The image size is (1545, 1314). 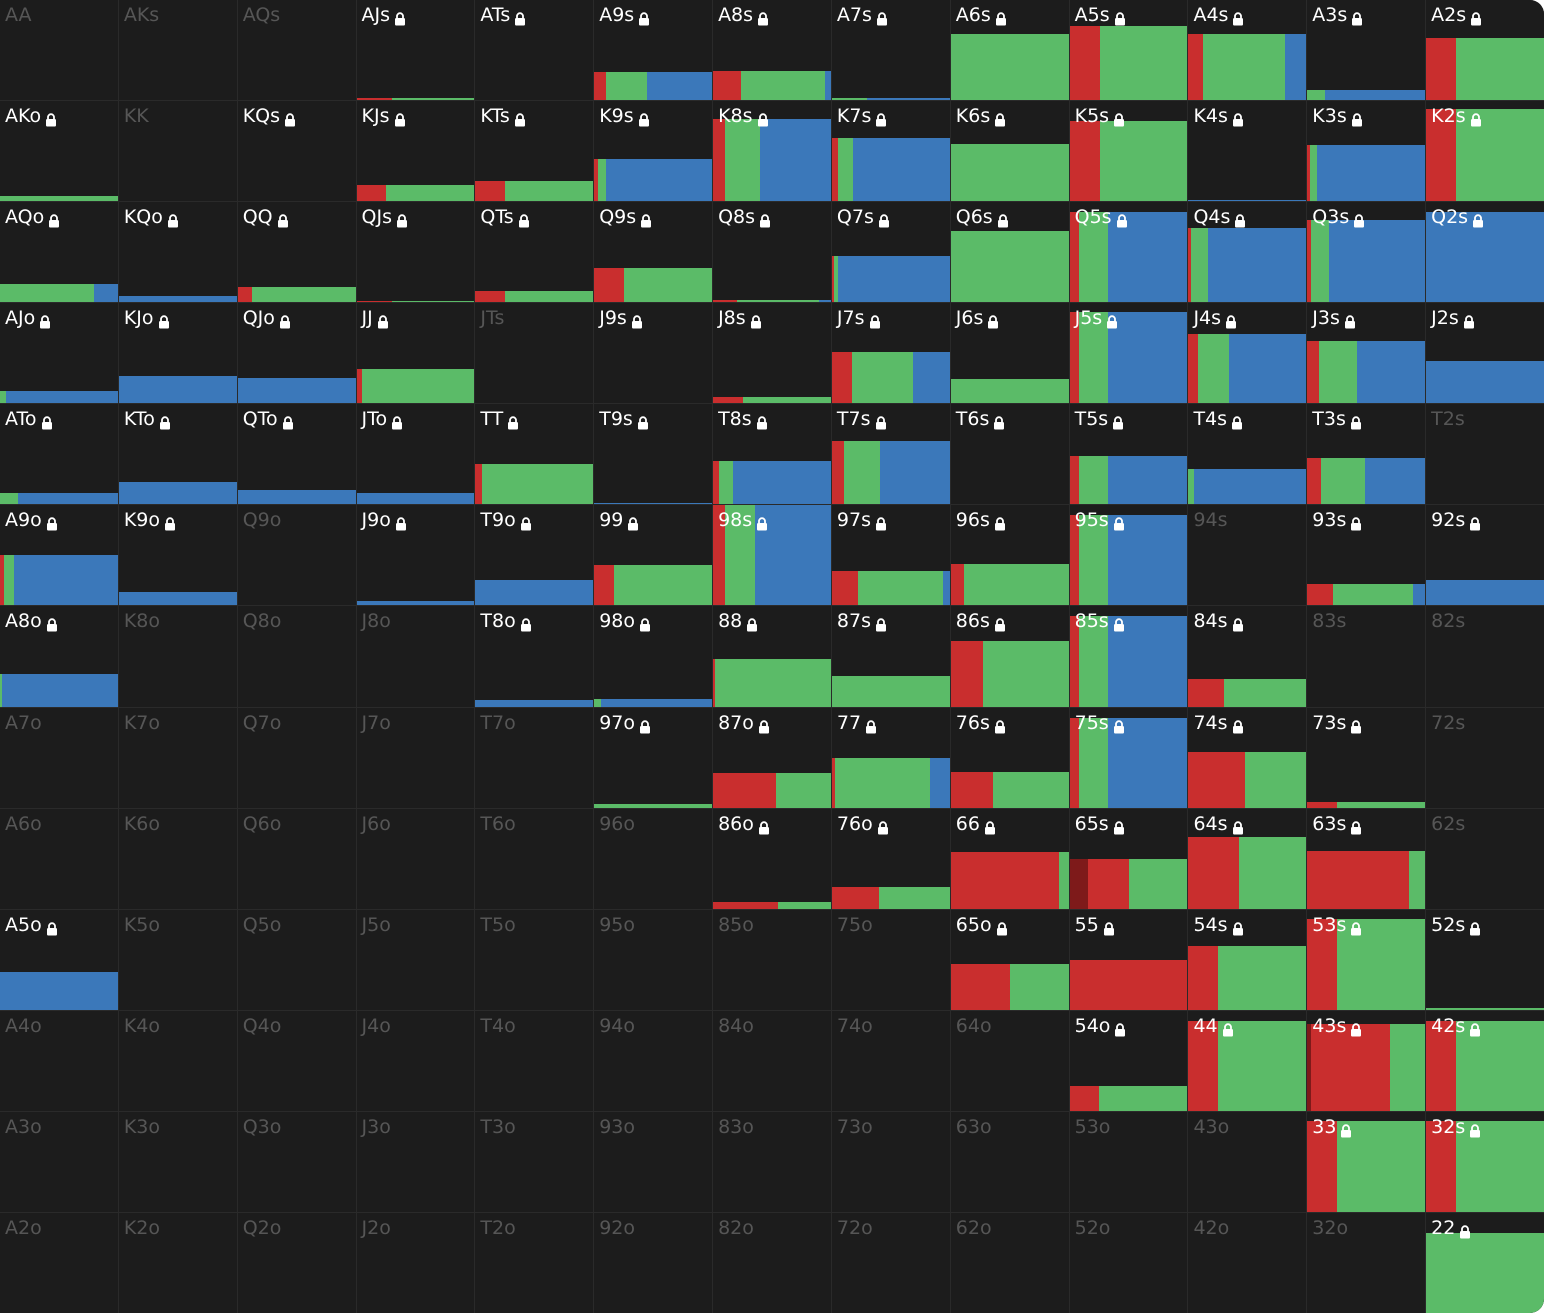 I want to click on hand-cell-a8s: A8s, so click(x=772, y=50).